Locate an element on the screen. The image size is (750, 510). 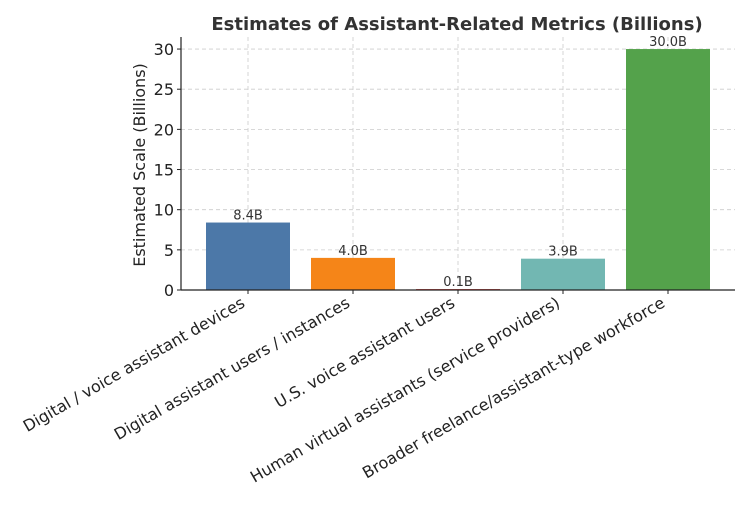
y-tick-label: 15 is located at coordinates (164, 170).